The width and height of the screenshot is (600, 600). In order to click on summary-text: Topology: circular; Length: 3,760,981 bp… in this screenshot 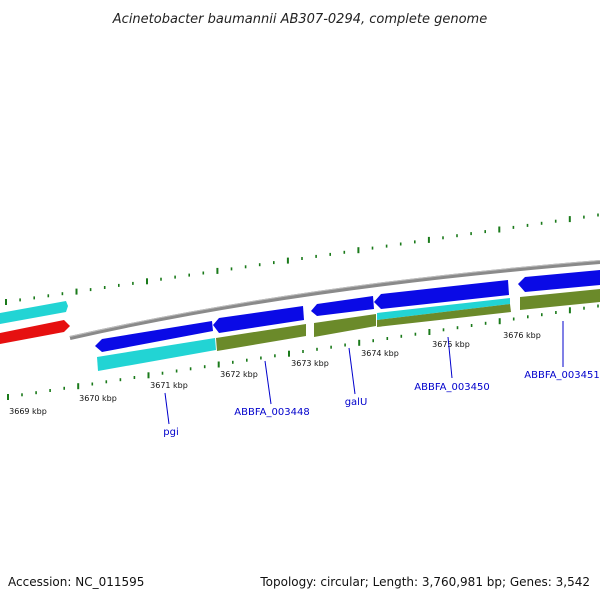, I will do `click(424, 582)`.